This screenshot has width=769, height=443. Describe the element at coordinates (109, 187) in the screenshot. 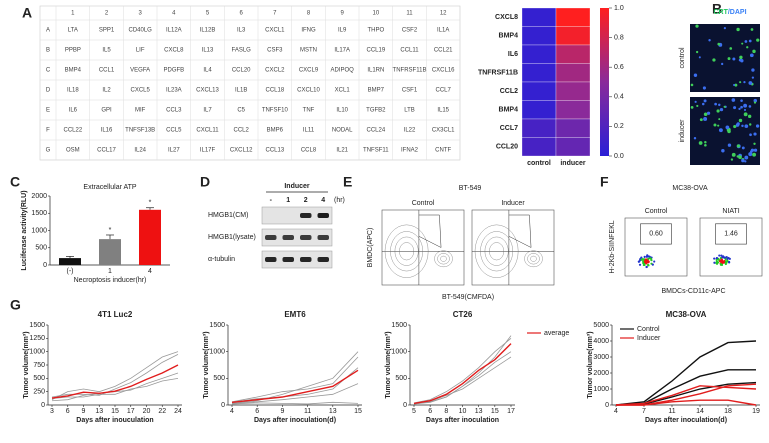

I see `chart-title: Extracellular ATP` at that location.